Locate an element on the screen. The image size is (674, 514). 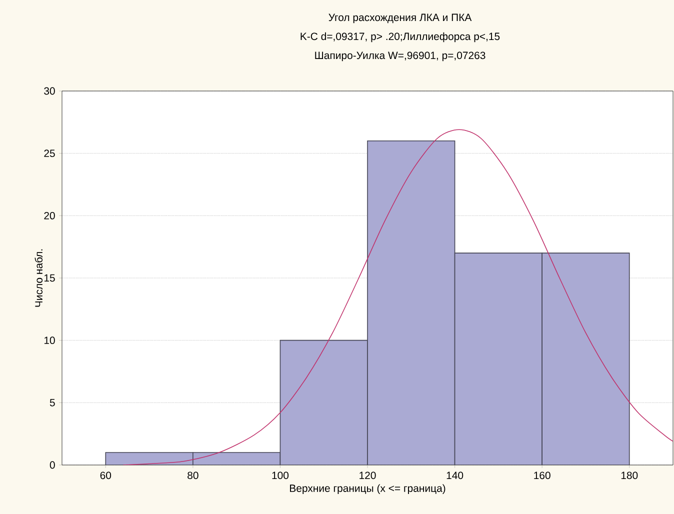
text: Шапиро-Уилка W=,96901, p=,07263 is located at coordinates (400, 57).